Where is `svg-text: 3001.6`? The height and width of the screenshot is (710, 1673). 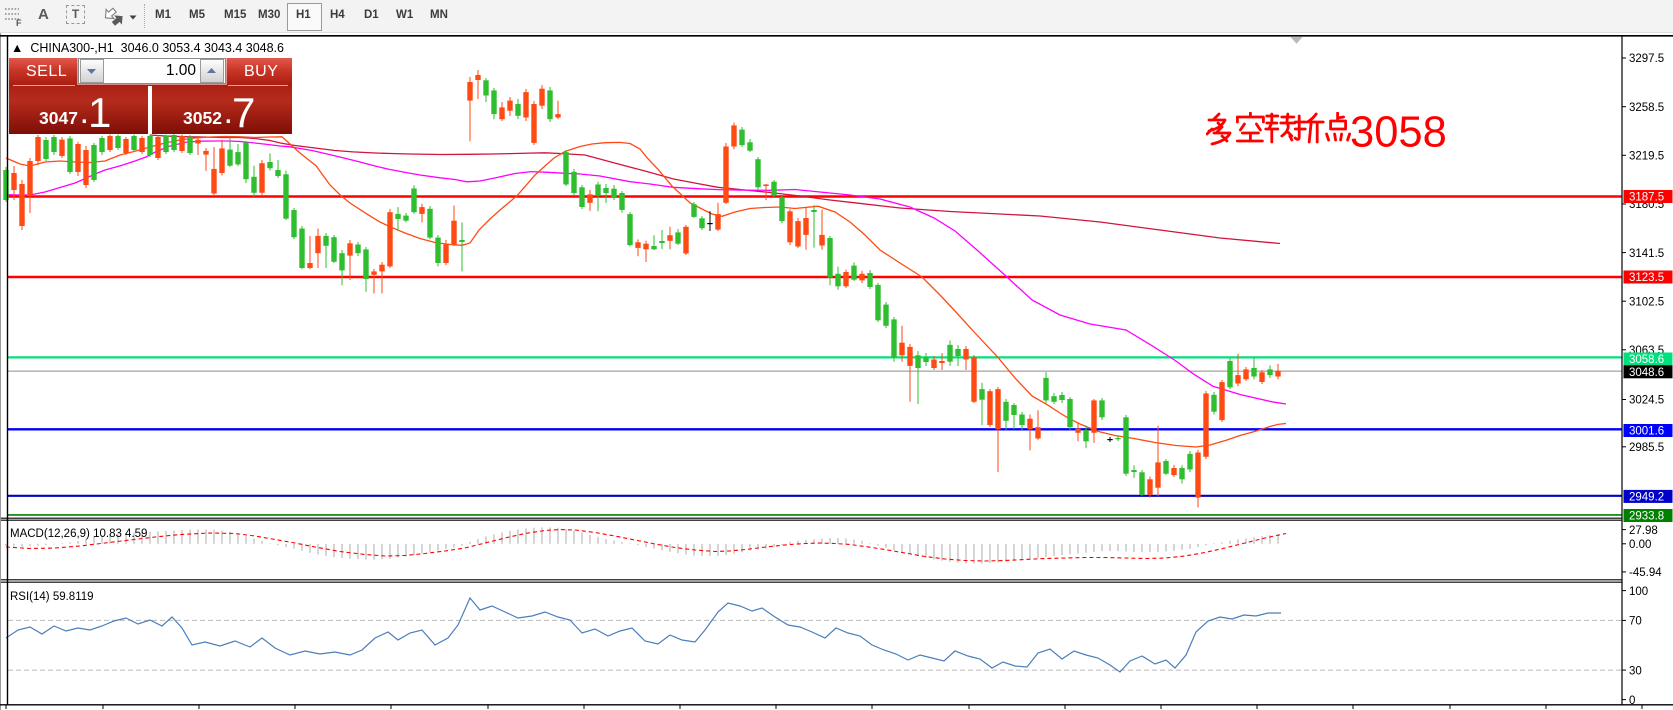
svg-text: 3001.6 is located at coordinates (1646, 432).